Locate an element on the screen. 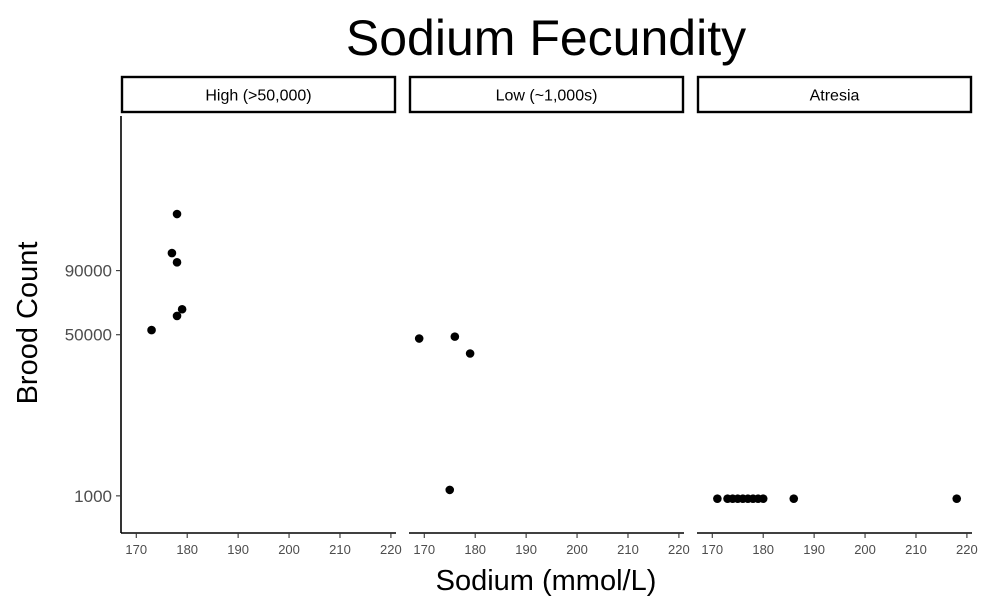 This screenshot has width=985, height=608. y-axis-title: Brood Count is located at coordinates (28, 323).